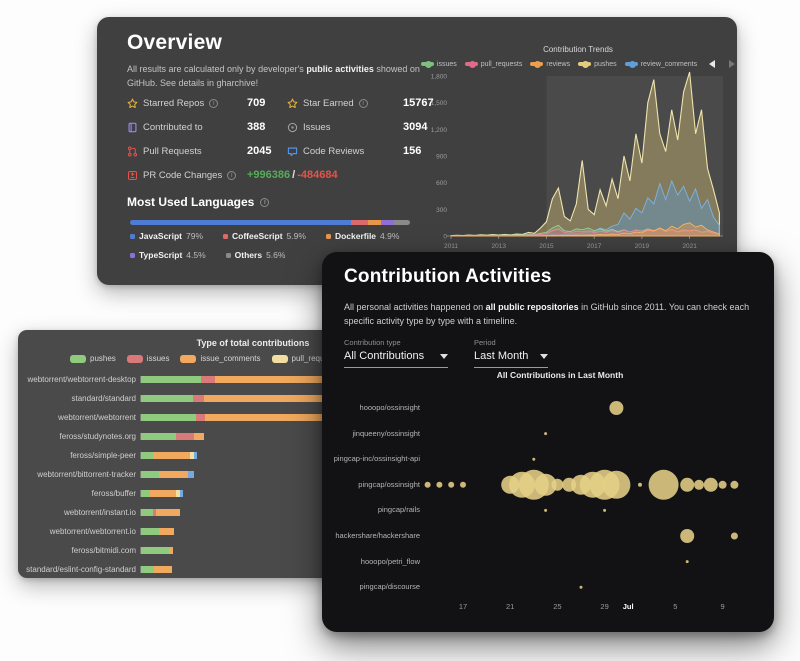 This screenshot has height=661, width=800. Describe the element at coordinates (439, 130) in the screenshot. I see `svg-text: 1,200` at that location.